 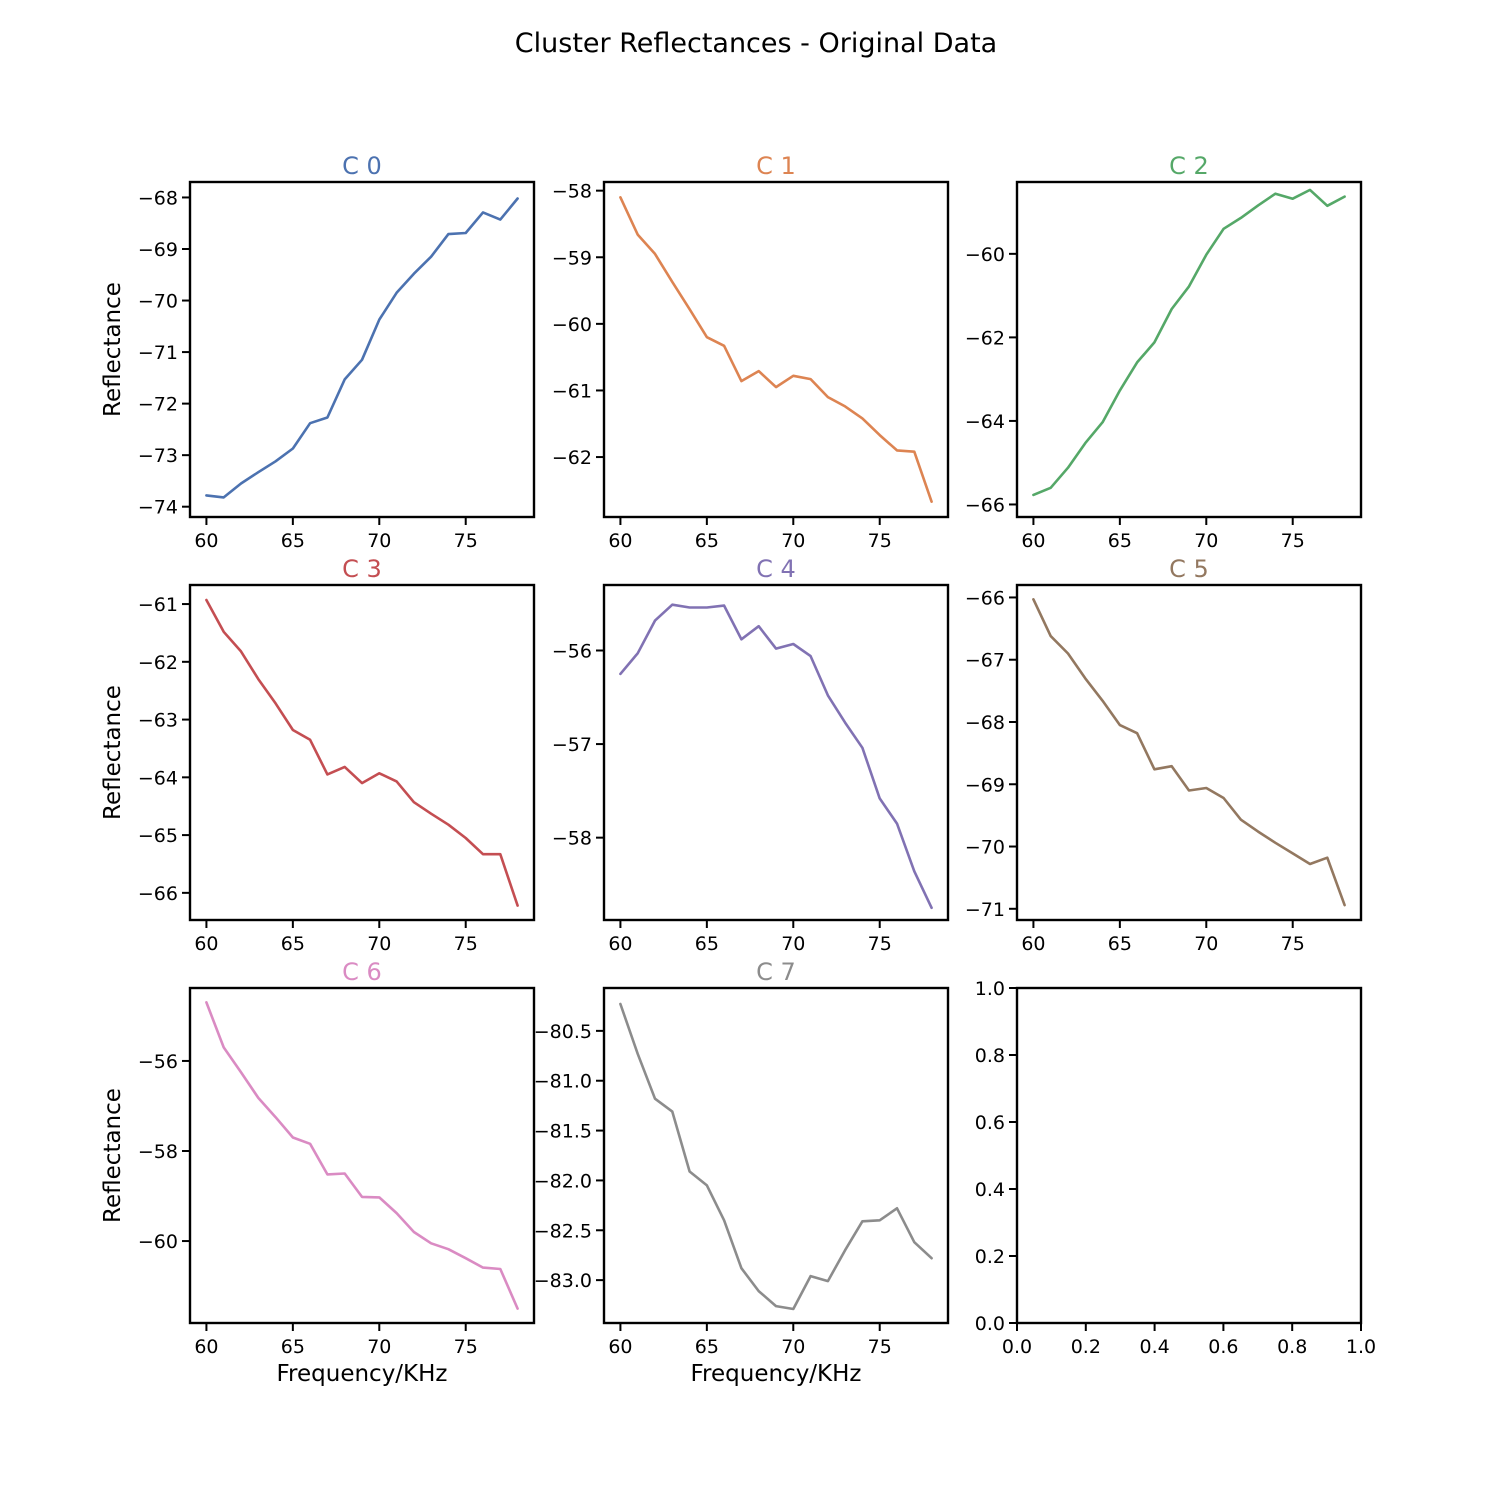 I want to click on subplot-3: C 3 60 65 70 75 −66 −65 −64 −63 −62 −61 Reflectance, so click(x=318, y=755).